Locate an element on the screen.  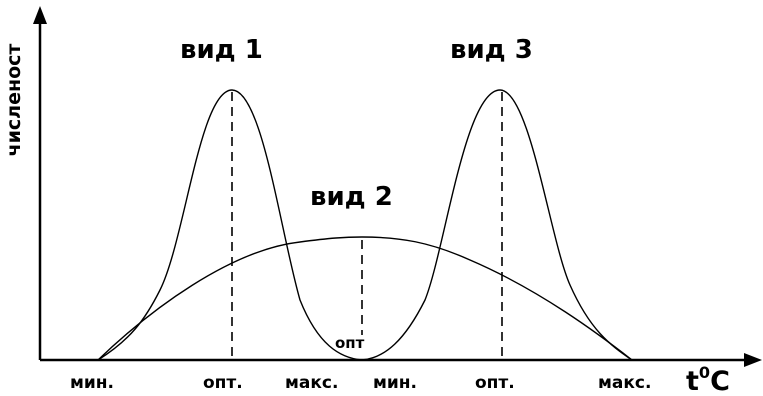
y-axis-label: численост is located at coordinates (14, 100).